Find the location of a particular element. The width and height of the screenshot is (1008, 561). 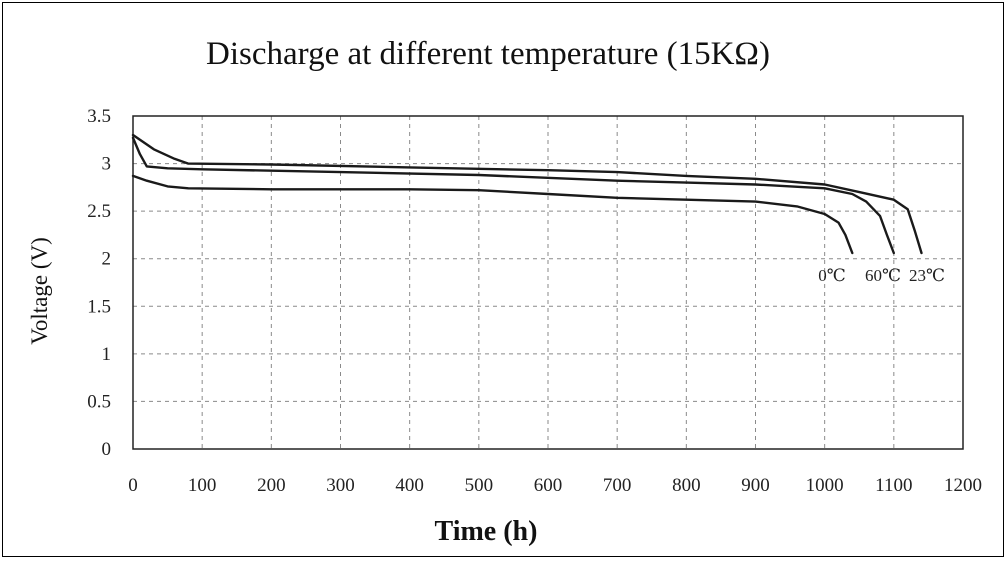

x-tick-label: 100 is located at coordinates (202, 485).